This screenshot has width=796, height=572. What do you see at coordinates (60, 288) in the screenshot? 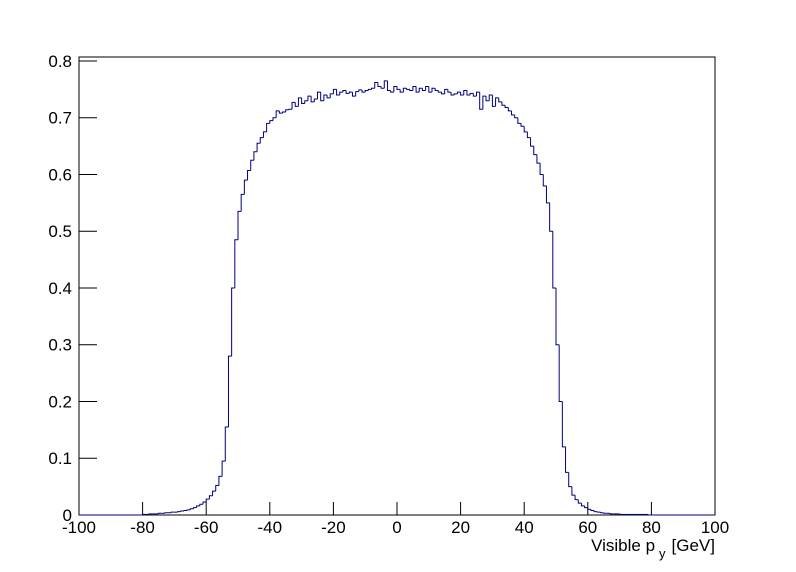
I see `y-tick-label: 0.4` at bounding box center [60, 288].